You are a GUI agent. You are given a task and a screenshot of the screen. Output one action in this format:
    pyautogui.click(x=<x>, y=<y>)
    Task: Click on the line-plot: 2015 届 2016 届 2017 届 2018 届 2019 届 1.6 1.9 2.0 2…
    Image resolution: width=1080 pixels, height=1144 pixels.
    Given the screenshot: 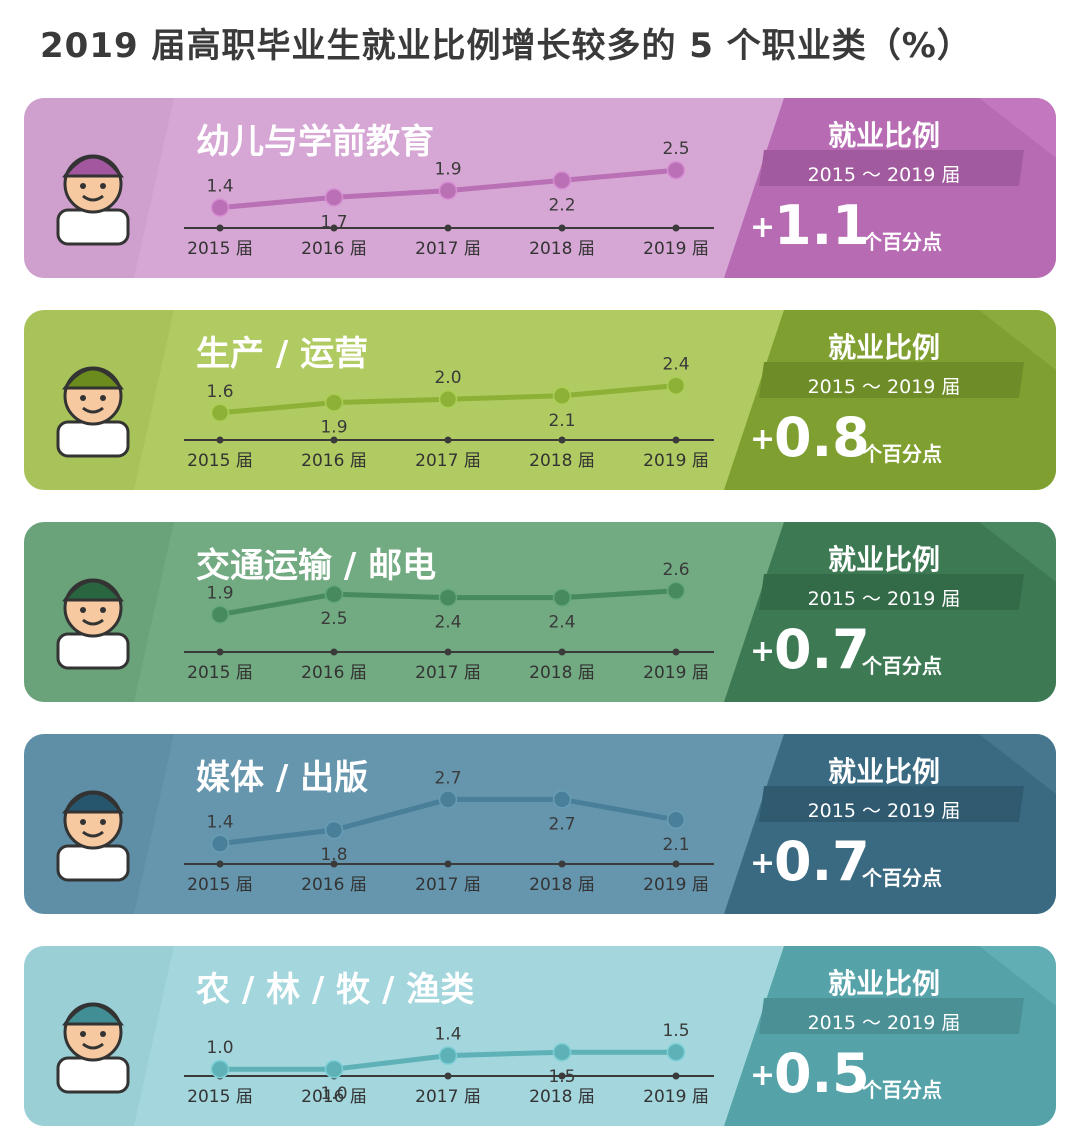 What is the action you would take?
    pyautogui.click(x=449, y=413)
    